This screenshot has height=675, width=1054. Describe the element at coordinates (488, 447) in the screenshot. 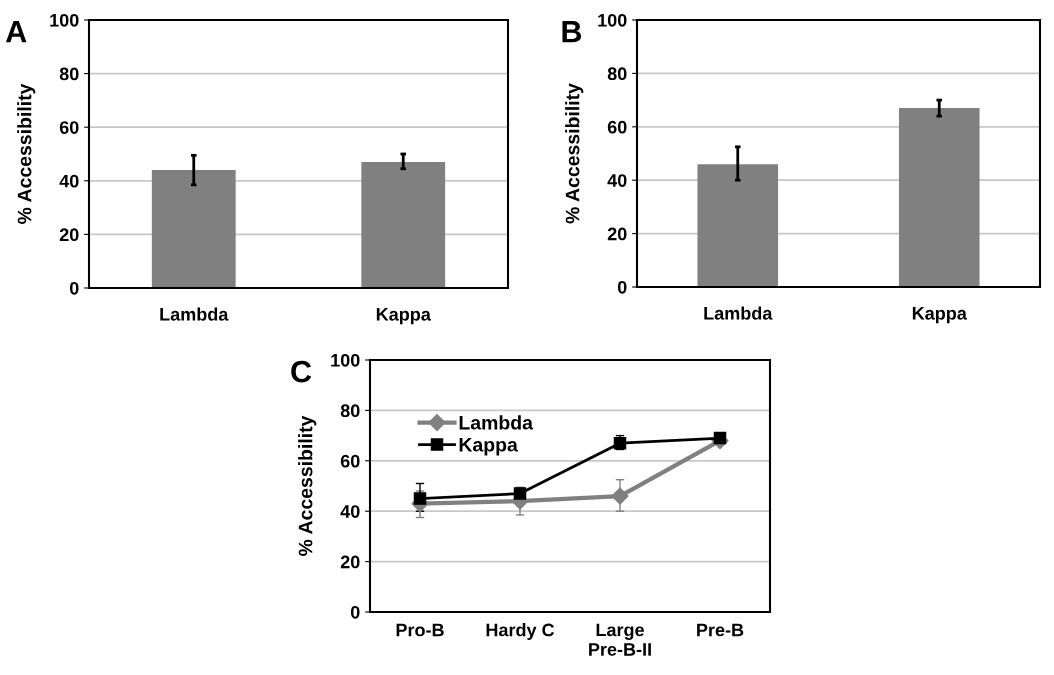

I see `legend-label: Kappa` at that location.